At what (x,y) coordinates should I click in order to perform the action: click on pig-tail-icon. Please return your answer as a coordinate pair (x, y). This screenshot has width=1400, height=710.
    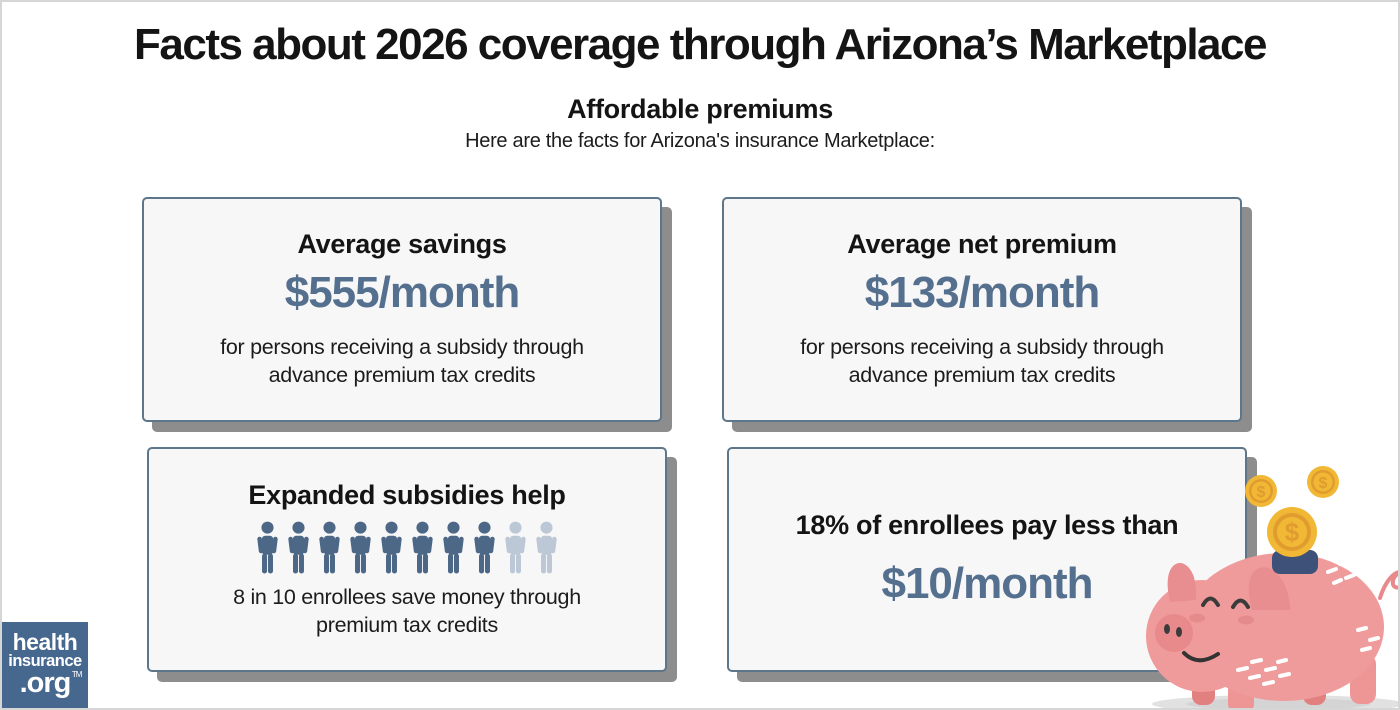
    Looking at the image, I should click on (1388, 585).